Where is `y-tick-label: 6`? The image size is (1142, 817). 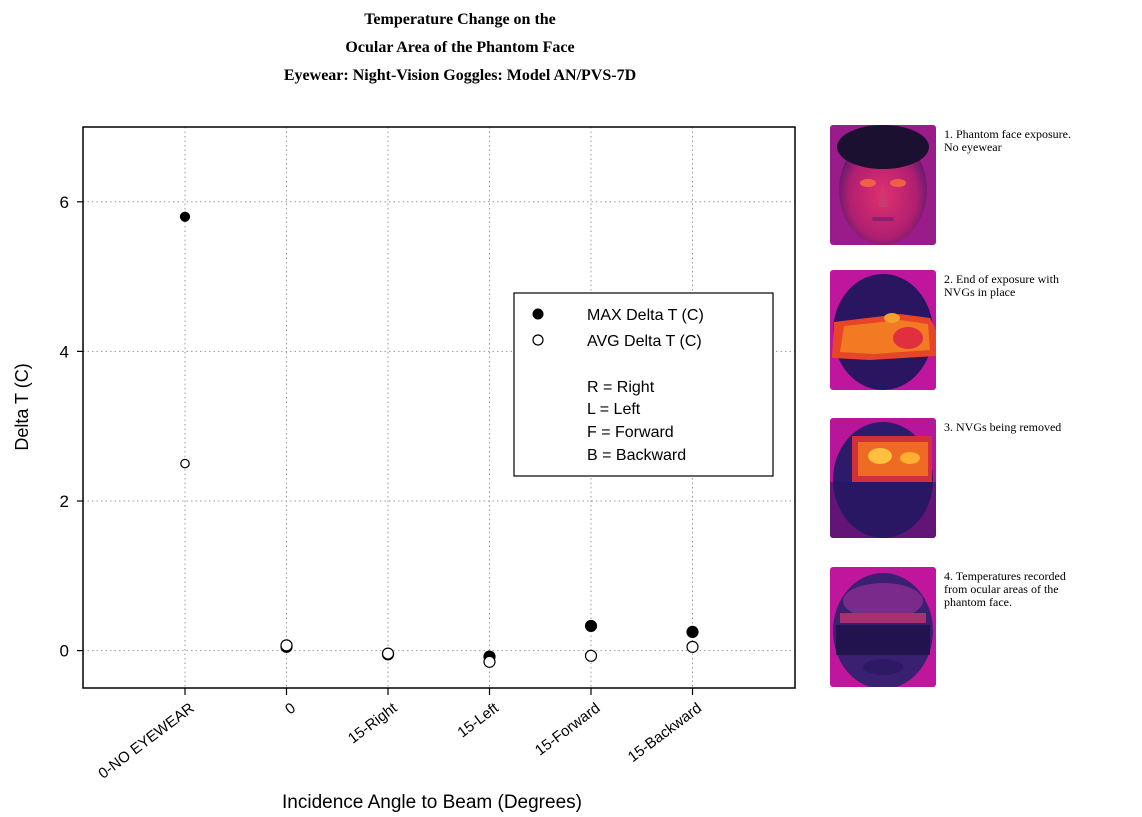
y-tick-label: 6 is located at coordinates (64, 202).